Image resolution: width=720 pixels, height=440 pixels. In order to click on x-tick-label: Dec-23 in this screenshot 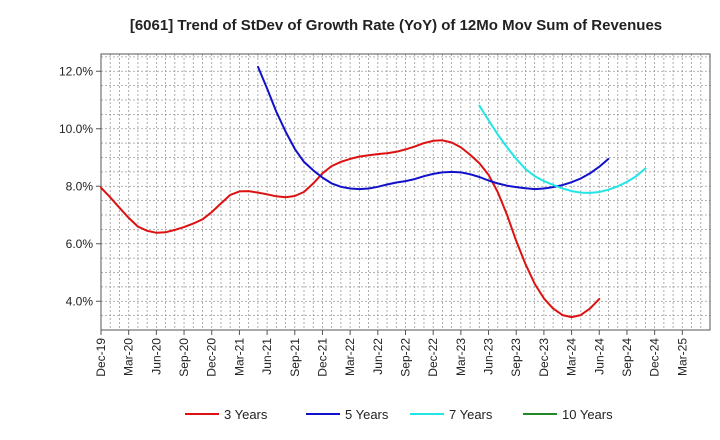, I will do `click(544, 357)`.